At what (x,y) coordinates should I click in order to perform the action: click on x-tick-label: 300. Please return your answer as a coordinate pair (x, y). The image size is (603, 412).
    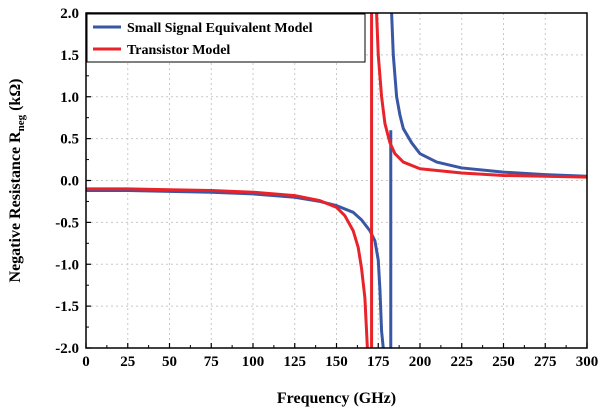
    Looking at the image, I should click on (587, 362).